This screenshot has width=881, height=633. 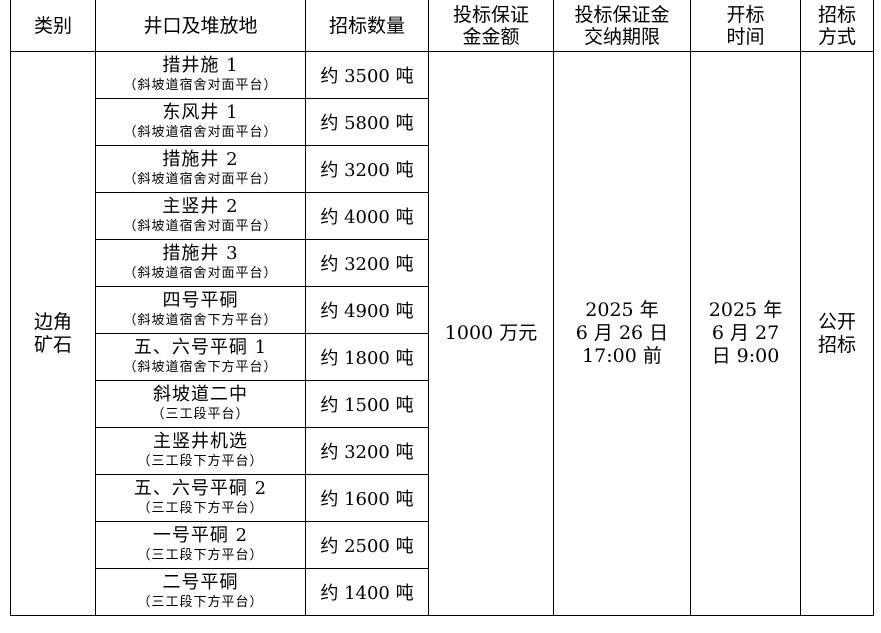 What do you see at coordinates (367, 122) in the screenshot?
I see `quantity-cell: 约 5800 吨` at bounding box center [367, 122].